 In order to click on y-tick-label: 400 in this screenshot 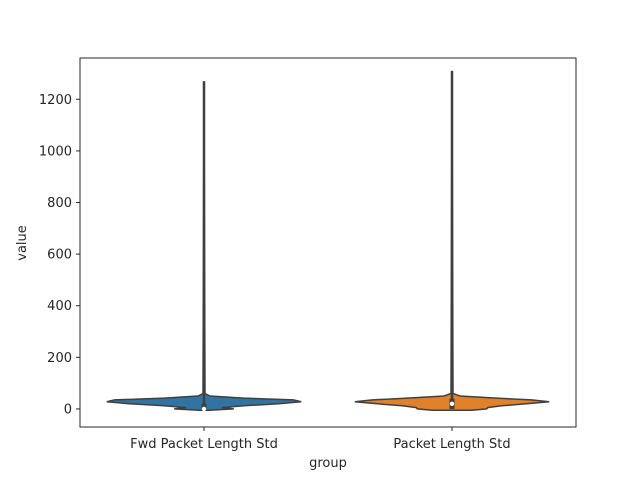, I will do `click(59, 306)`.